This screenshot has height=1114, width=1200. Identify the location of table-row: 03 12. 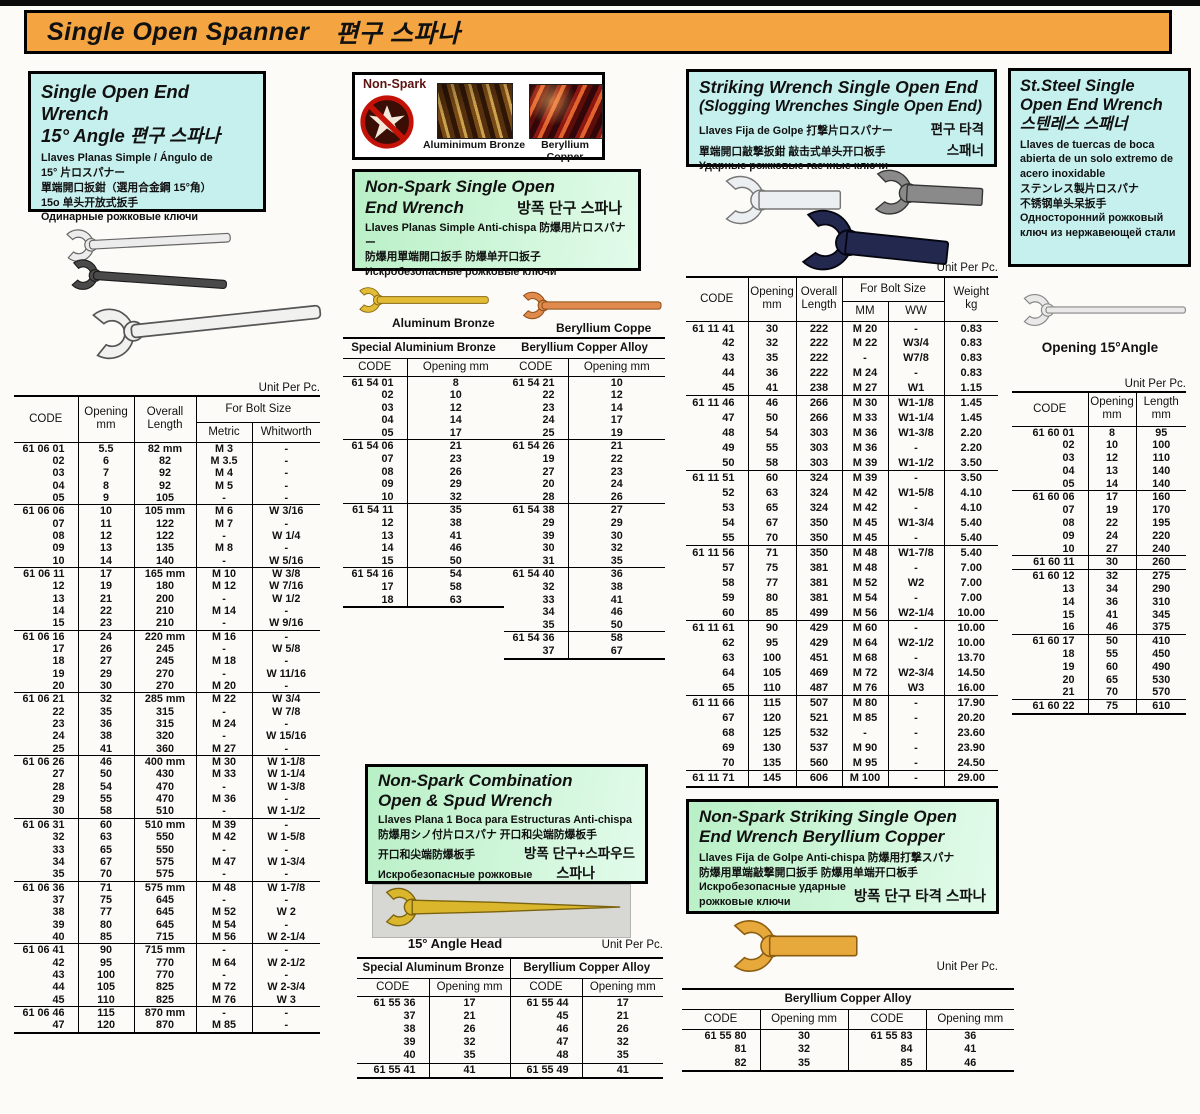
(424, 408).